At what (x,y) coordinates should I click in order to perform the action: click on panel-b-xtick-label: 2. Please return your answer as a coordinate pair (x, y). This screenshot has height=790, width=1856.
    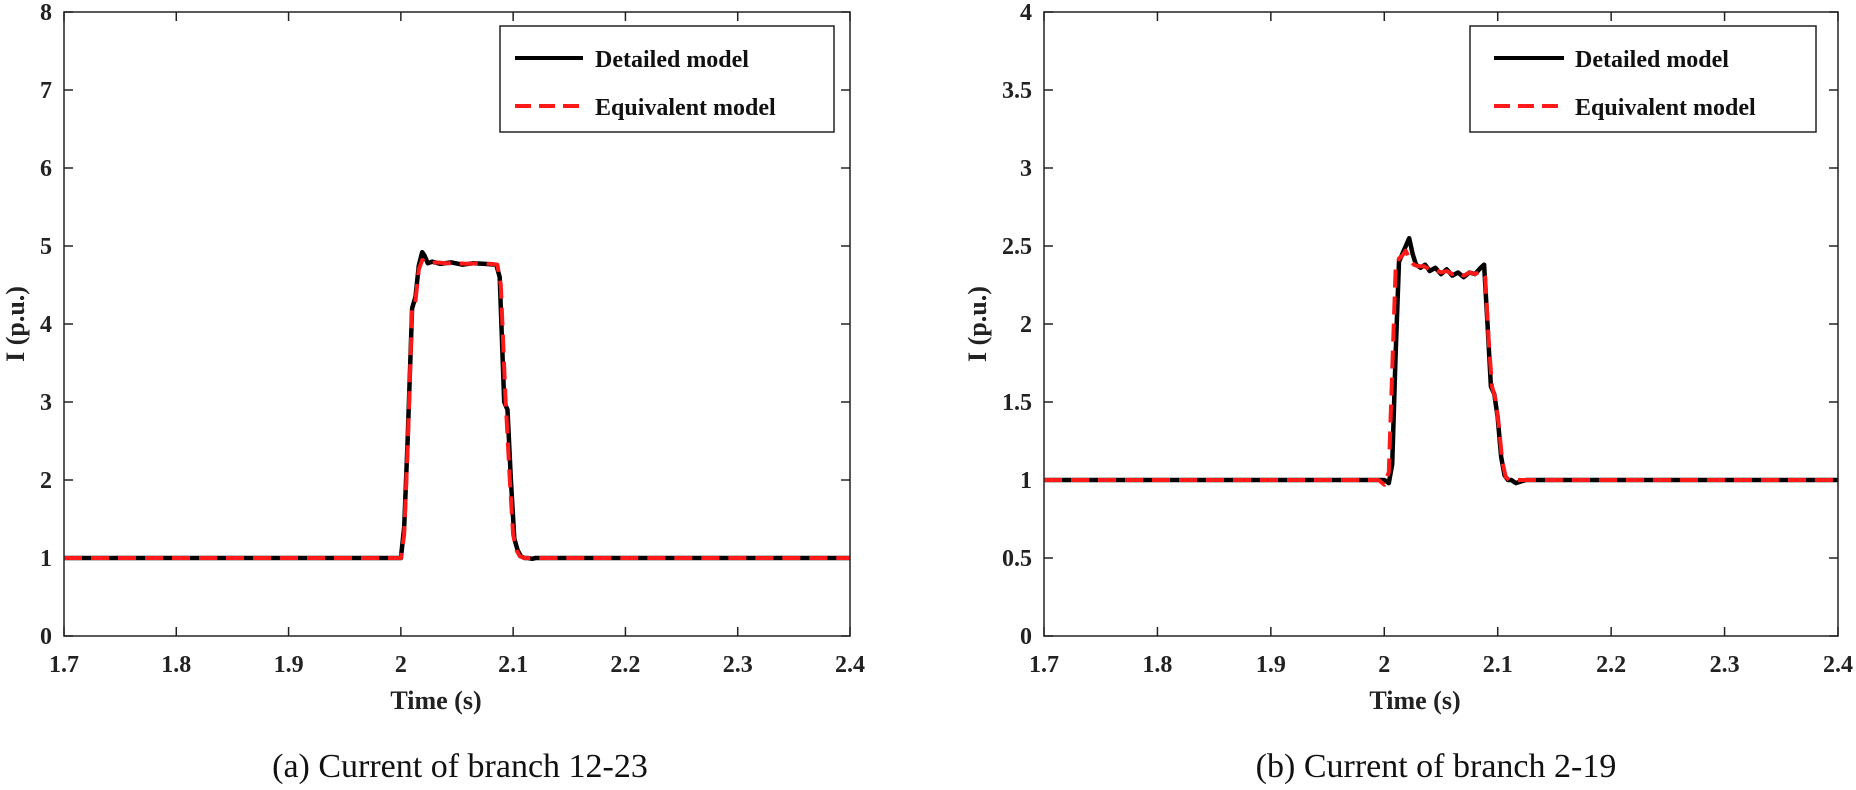
    Looking at the image, I should click on (1384, 665).